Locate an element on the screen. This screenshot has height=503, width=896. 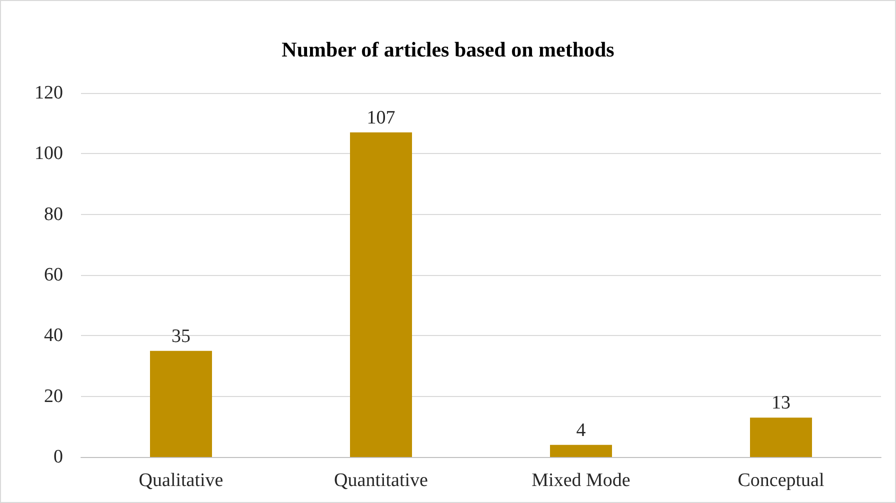
y-tick-label: 20 is located at coordinates (53, 396).